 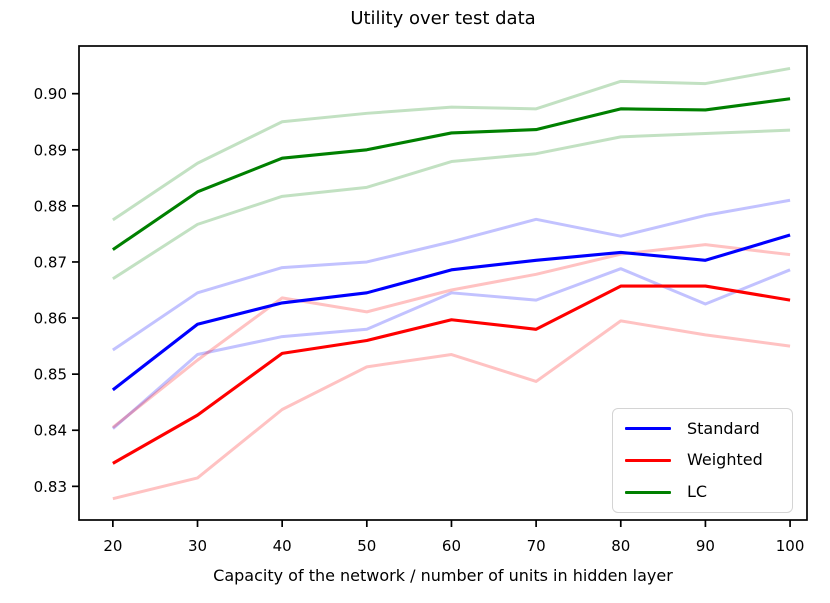 I want to click on svg-text: 0.83, so click(x=50, y=487).